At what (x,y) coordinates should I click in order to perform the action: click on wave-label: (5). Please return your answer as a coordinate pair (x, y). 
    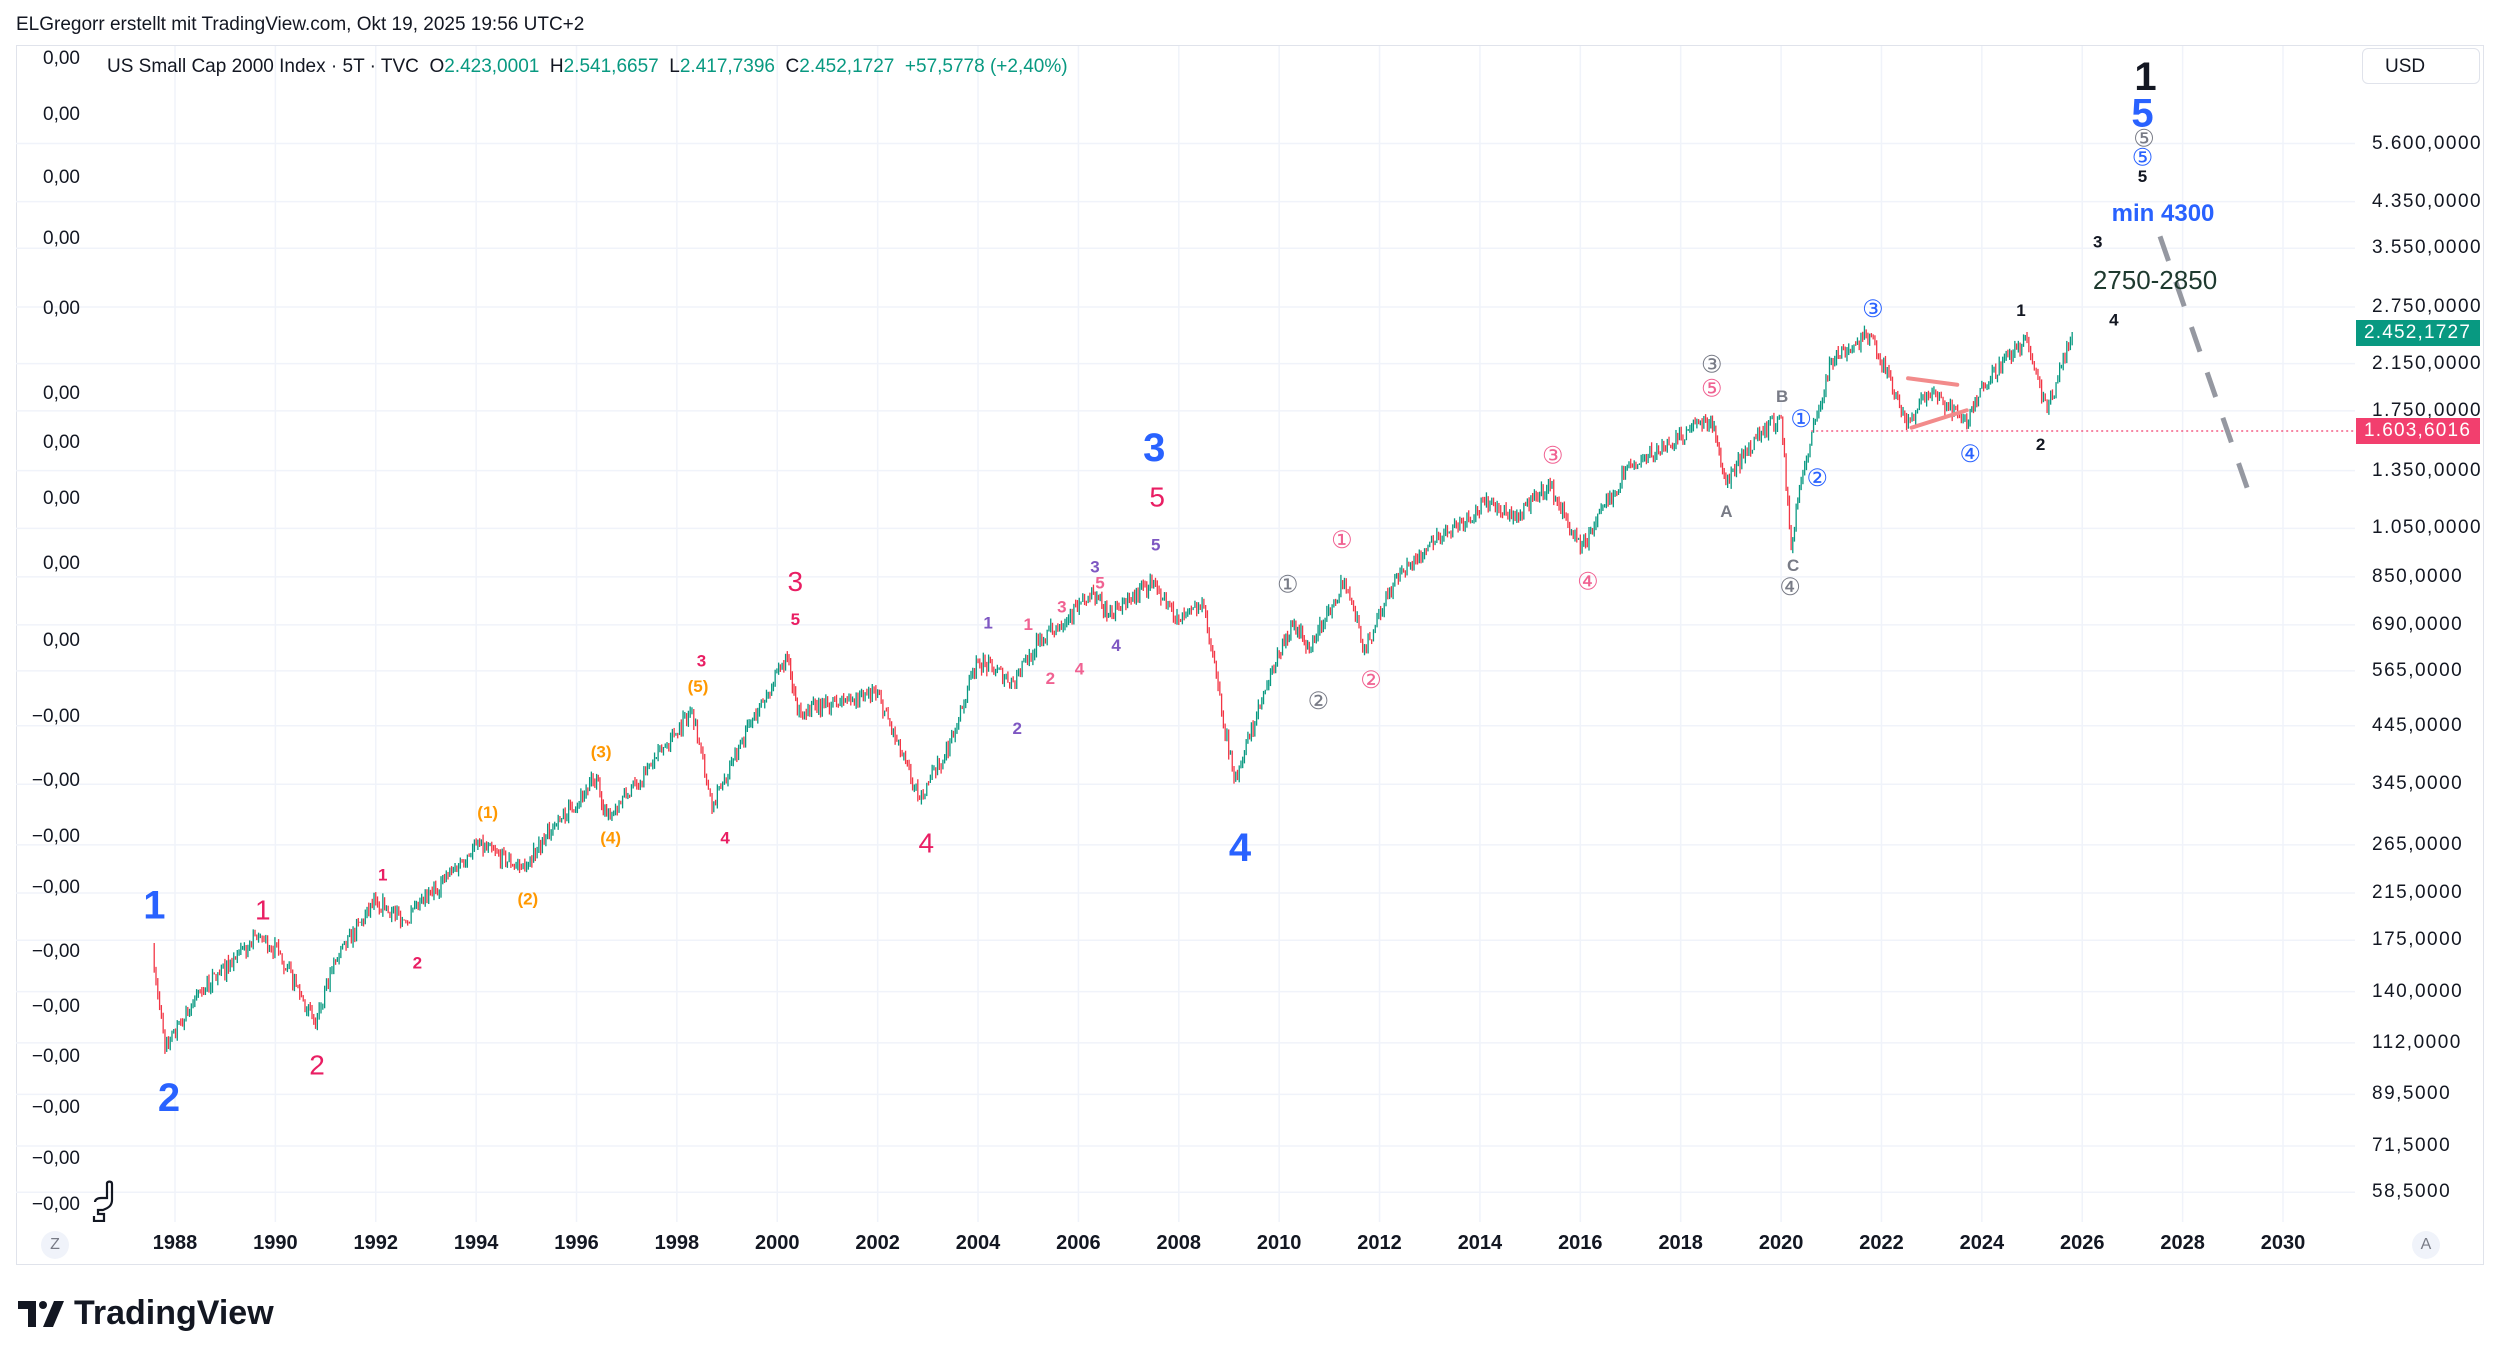
    Looking at the image, I should click on (698, 686).